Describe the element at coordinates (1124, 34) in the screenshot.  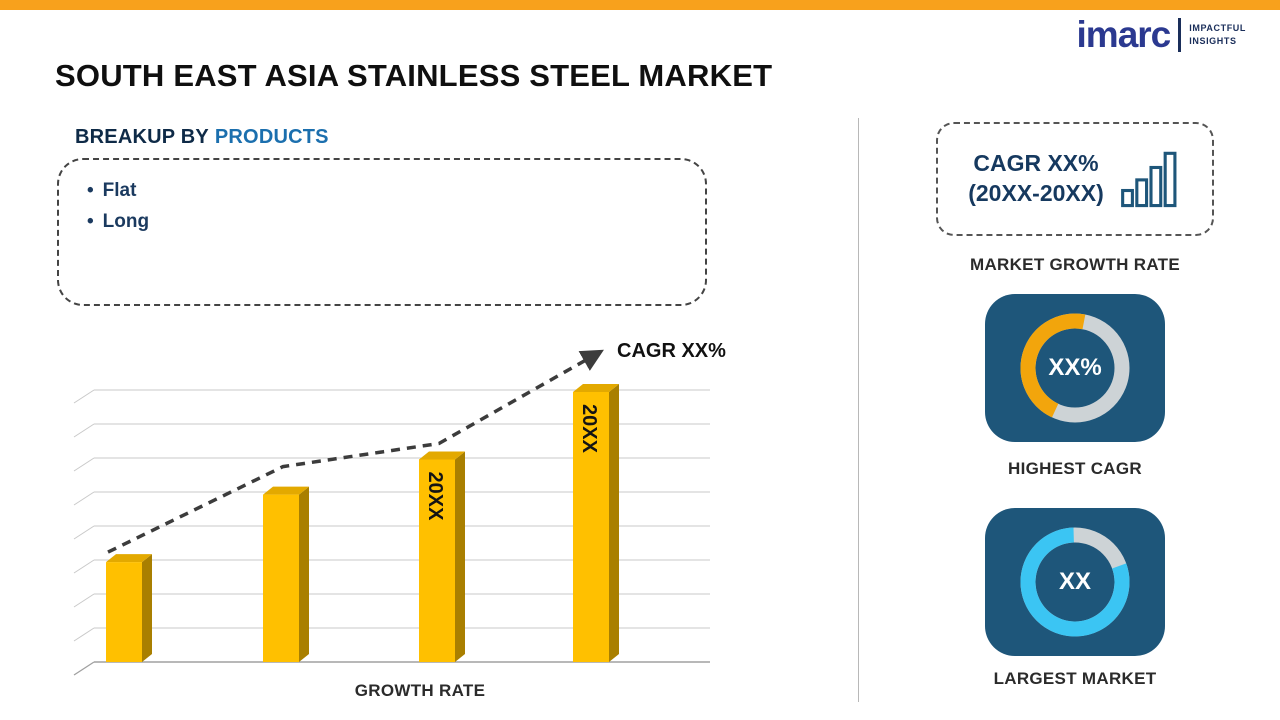
I see `logo-wordmark: imarc` at that location.